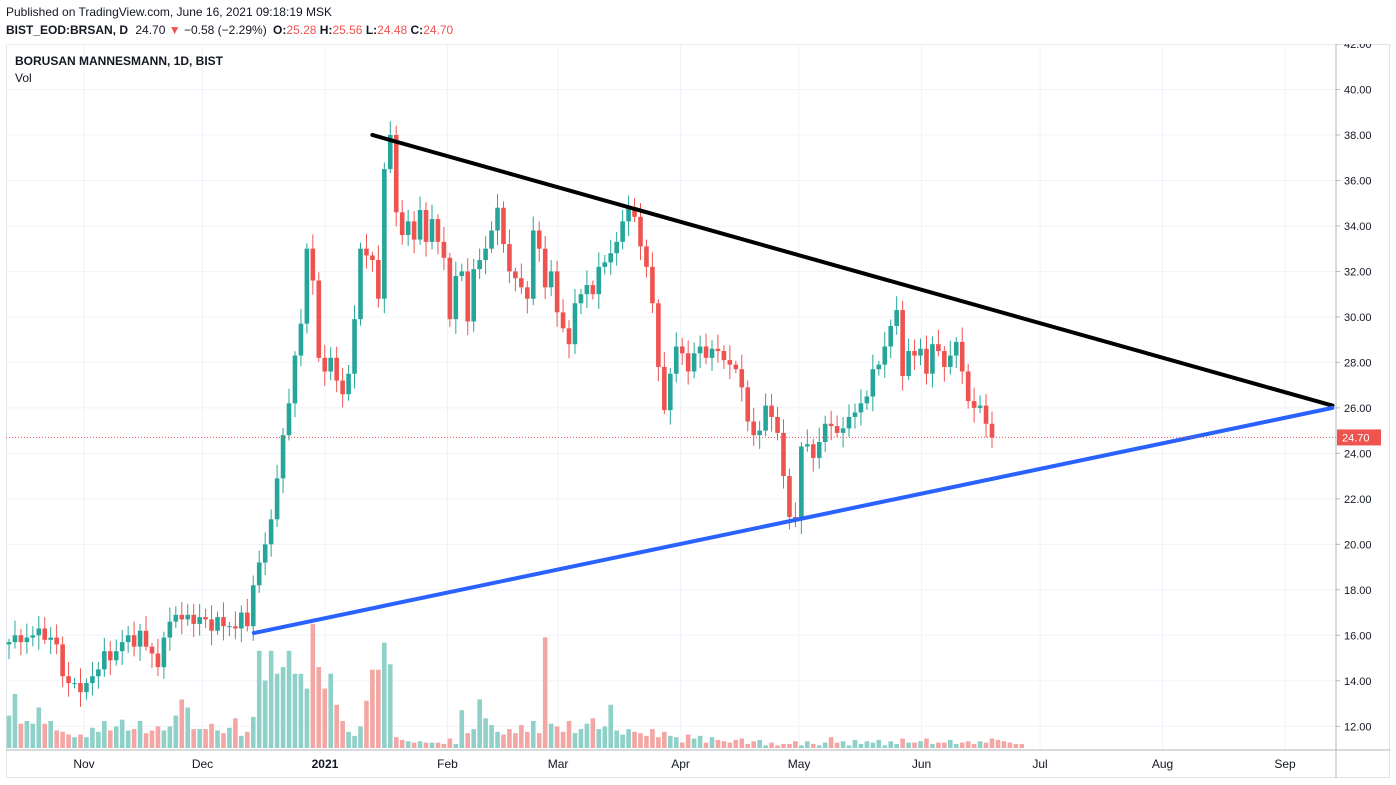 The width and height of the screenshot is (1396, 785). What do you see at coordinates (799, 764) in the screenshot?
I see `time-tick-label: May` at bounding box center [799, 764].